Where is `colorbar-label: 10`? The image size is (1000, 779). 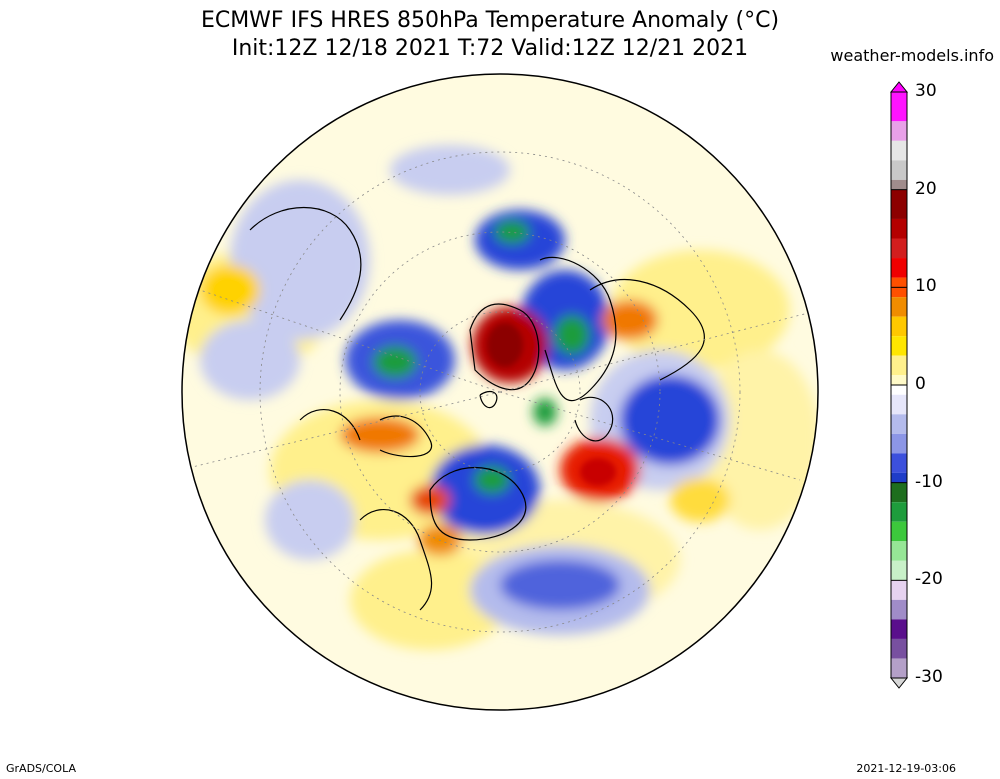 colorbar-label: 10 is located at coordinates (926, 286).